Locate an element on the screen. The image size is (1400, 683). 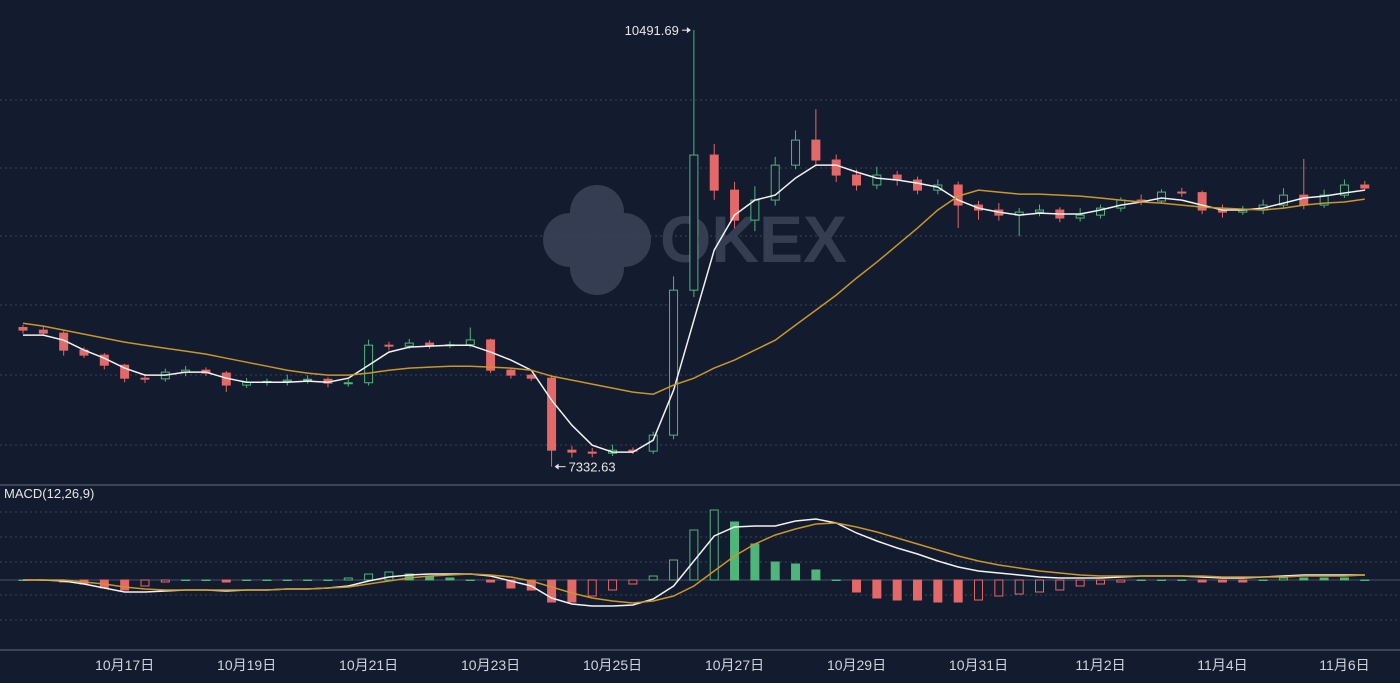
x-tick-label: 10月21日 is located at coordinates (368, 665).